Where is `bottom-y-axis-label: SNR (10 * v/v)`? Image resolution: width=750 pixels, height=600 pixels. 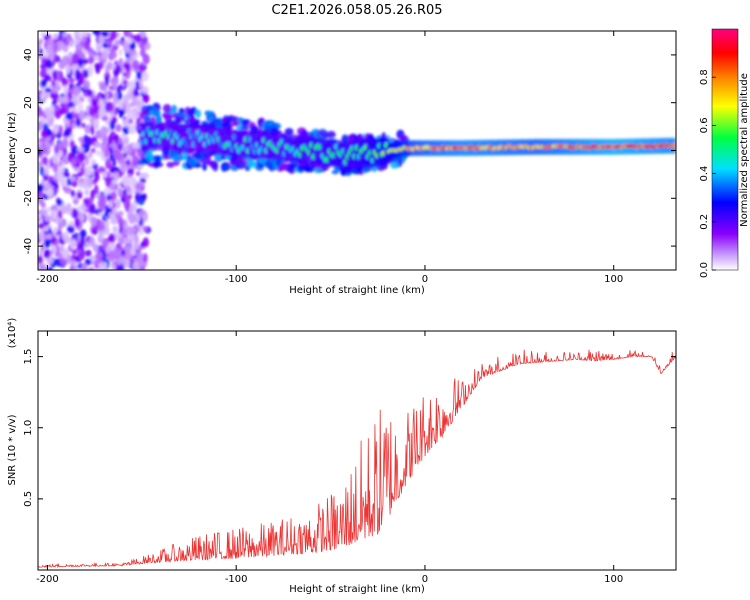 bottom-y-axis-label: SNR (10 * v/v) is located at coordinates (12, 449).